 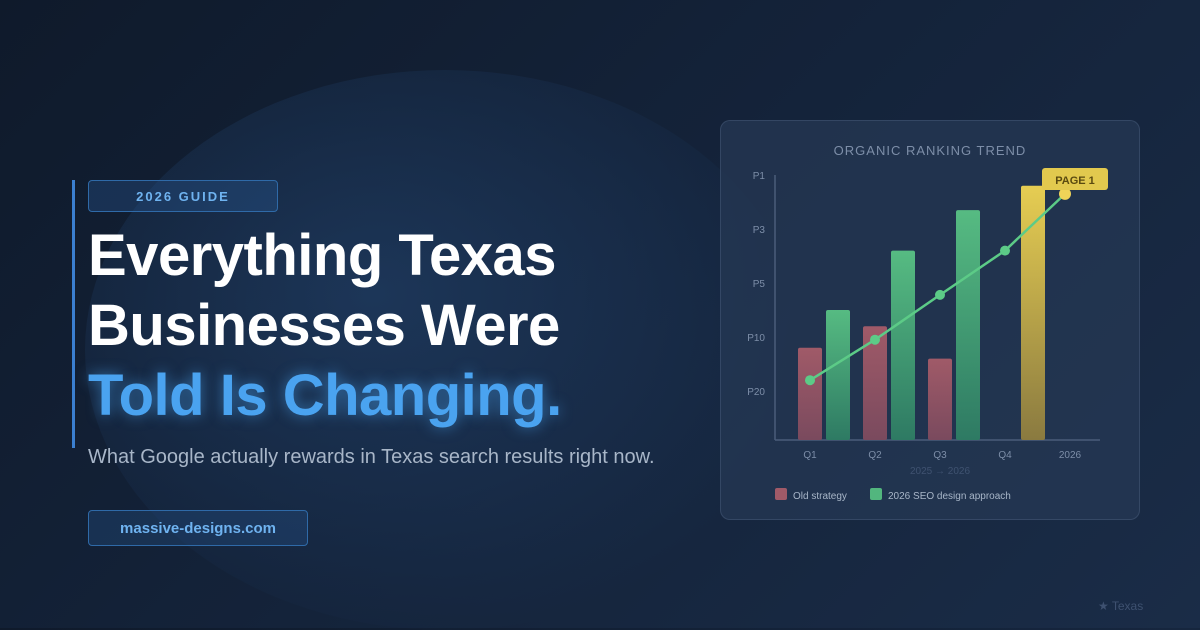 I want to click on legend-swatch-old, so click(x=781, y=494).